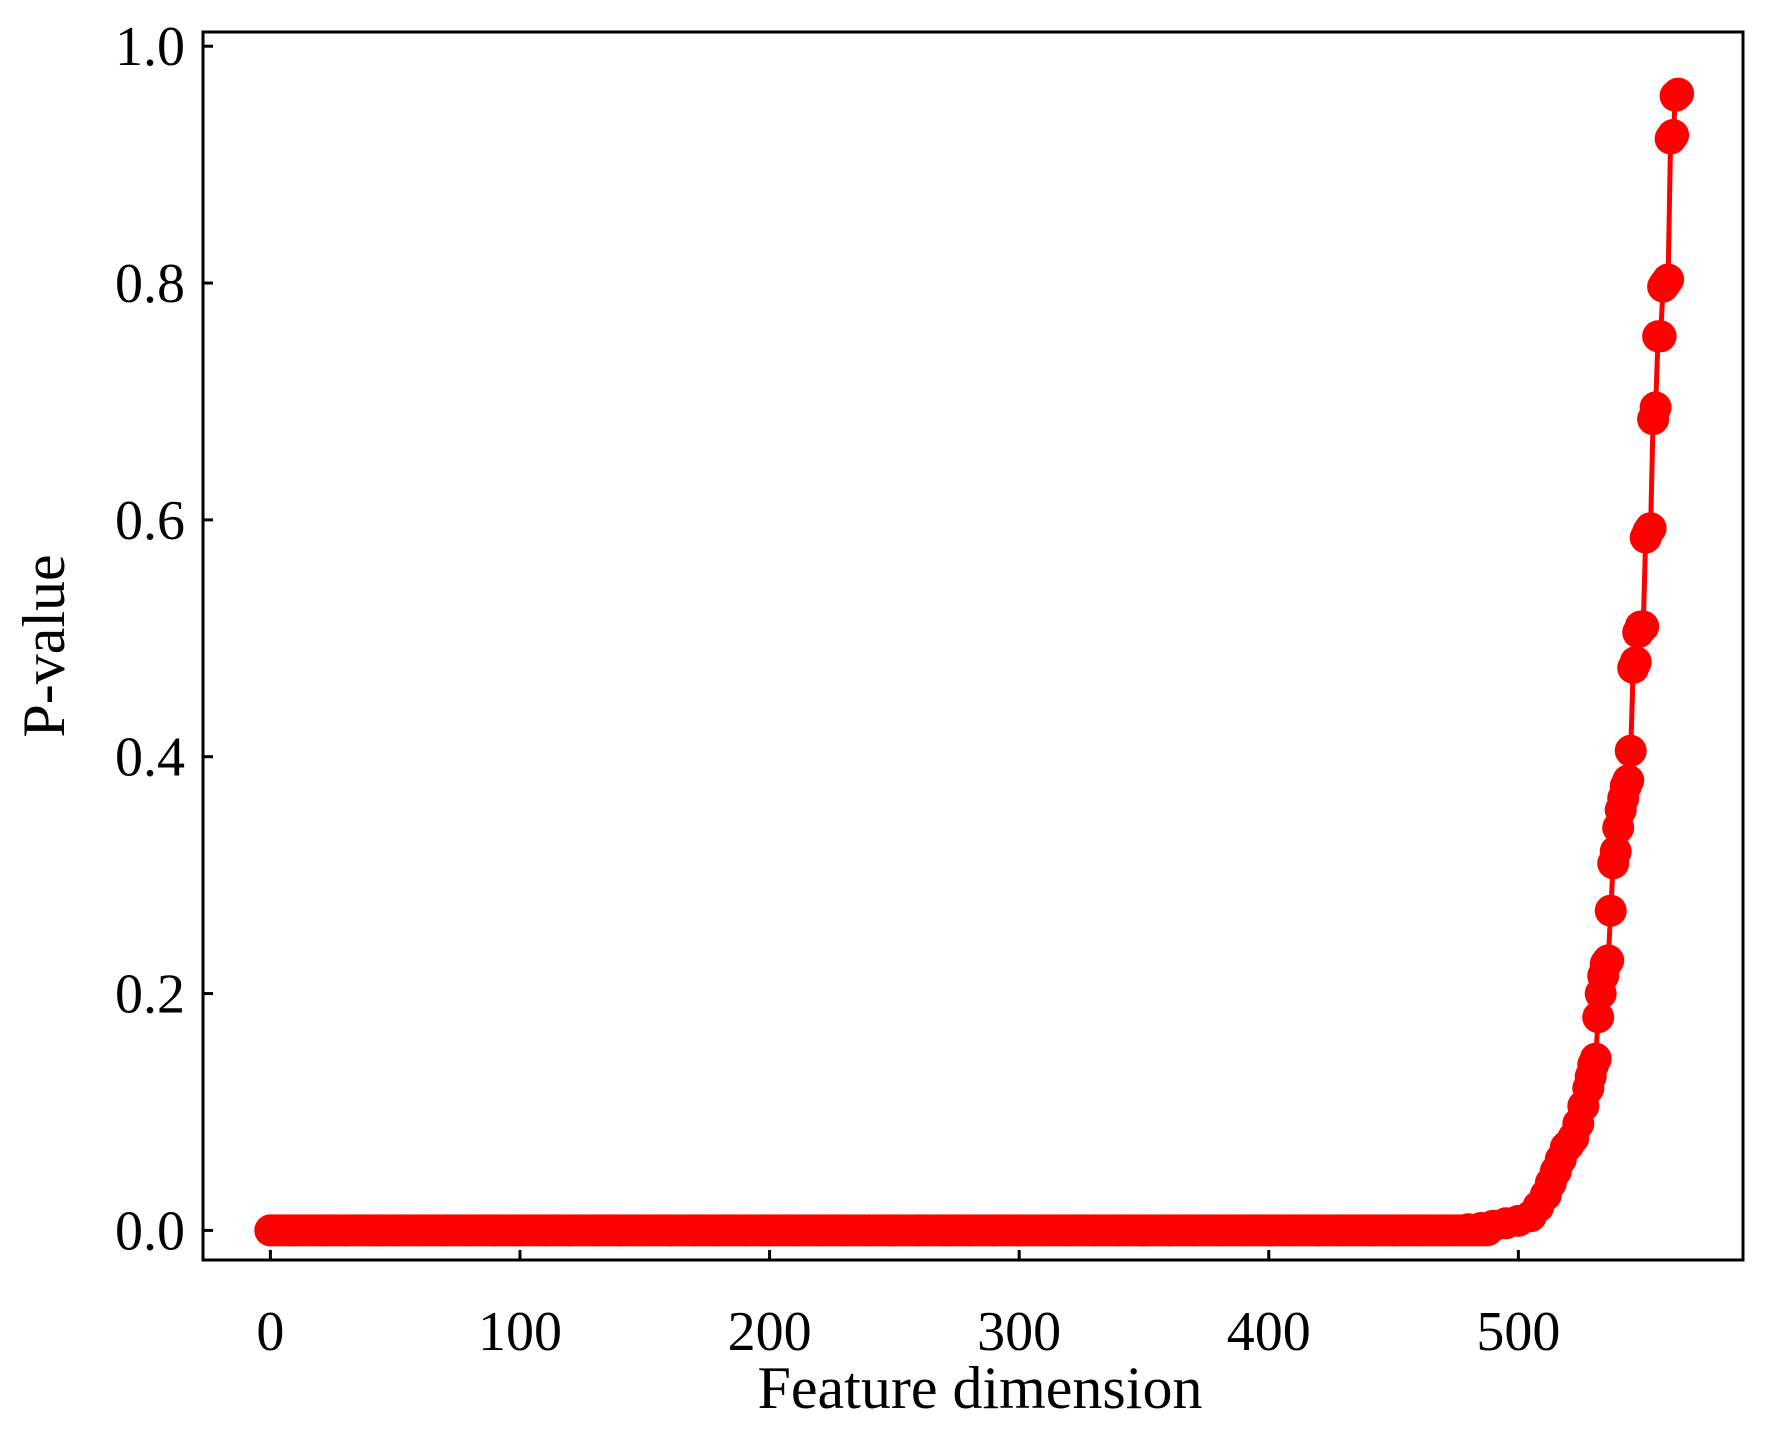  Describe the element at coordinates (520, 1332) in the screenshot. I see `x-tick-label-100: 100` at that location.